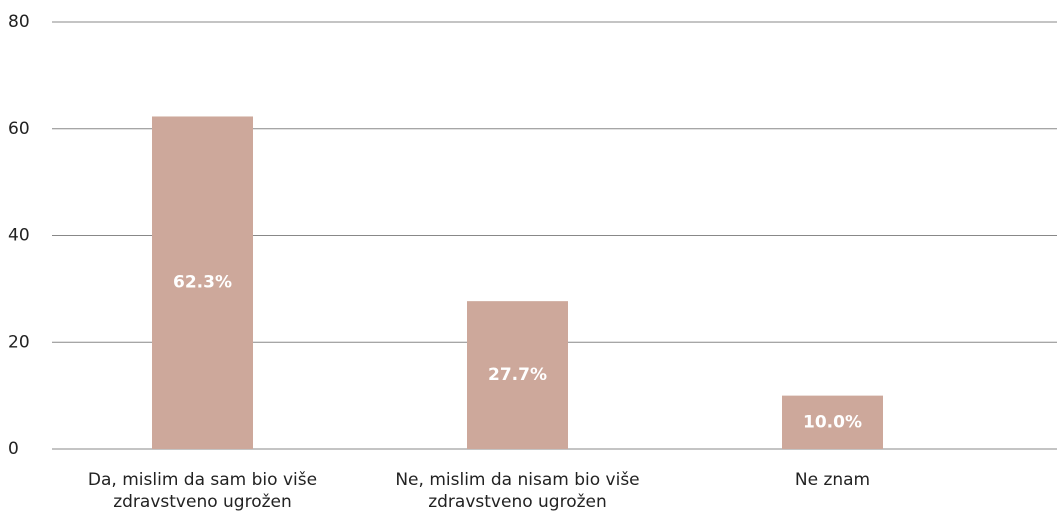 The height and width of the screenshot is (515, 1057). I want to click on value-label: 10.0%, so click(832, 422).